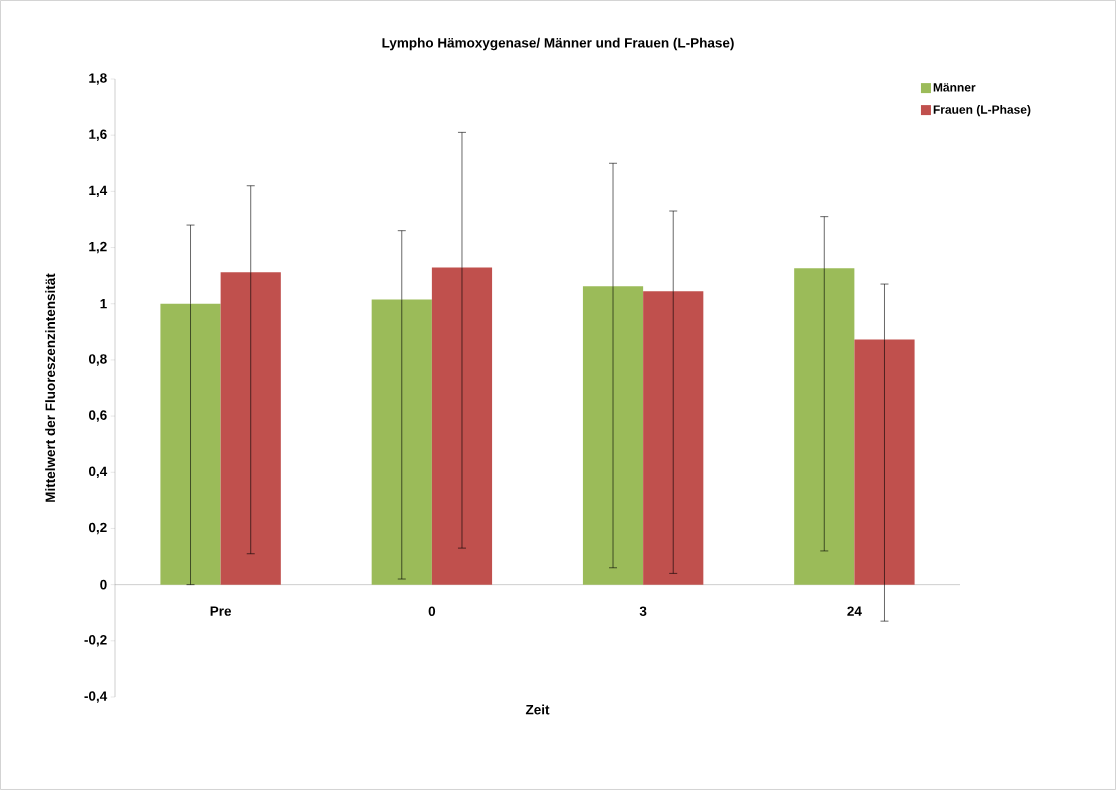  I want to click on y-tick-label: 1,4, so click(98, 191).